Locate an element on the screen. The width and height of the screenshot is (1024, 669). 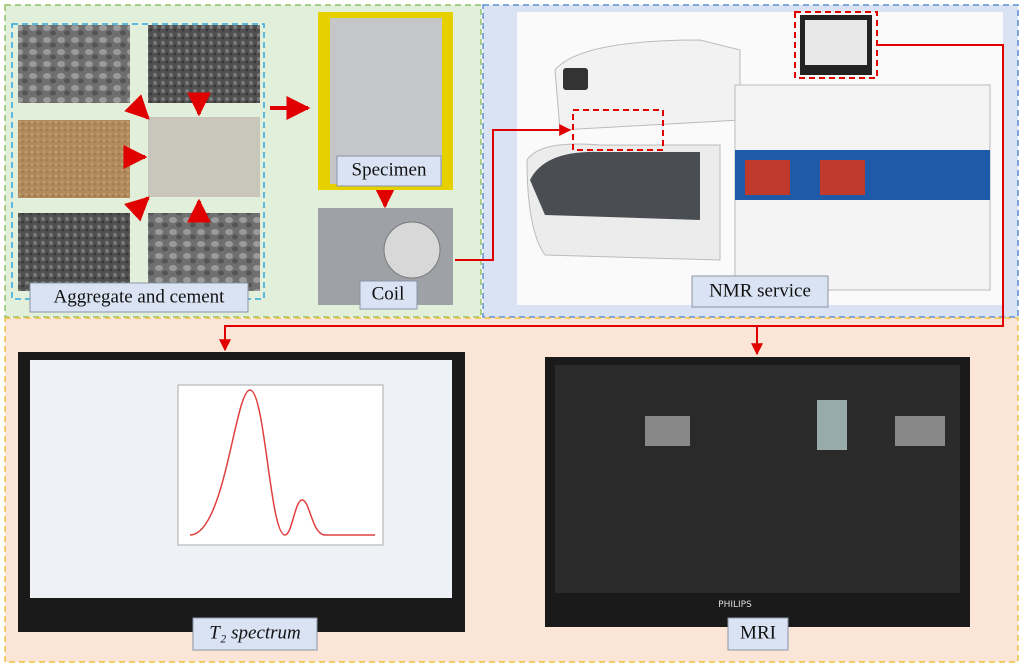
mri-screen is located at coordinates (757, 479).